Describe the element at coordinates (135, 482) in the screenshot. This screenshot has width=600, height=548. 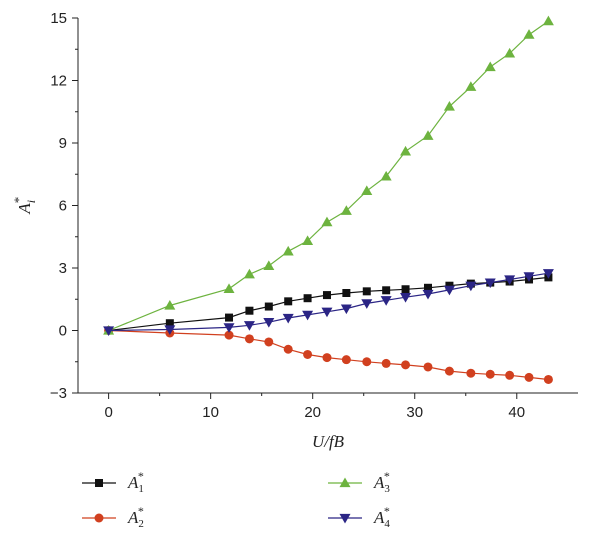
I see `legend-label: A1*` at that location.